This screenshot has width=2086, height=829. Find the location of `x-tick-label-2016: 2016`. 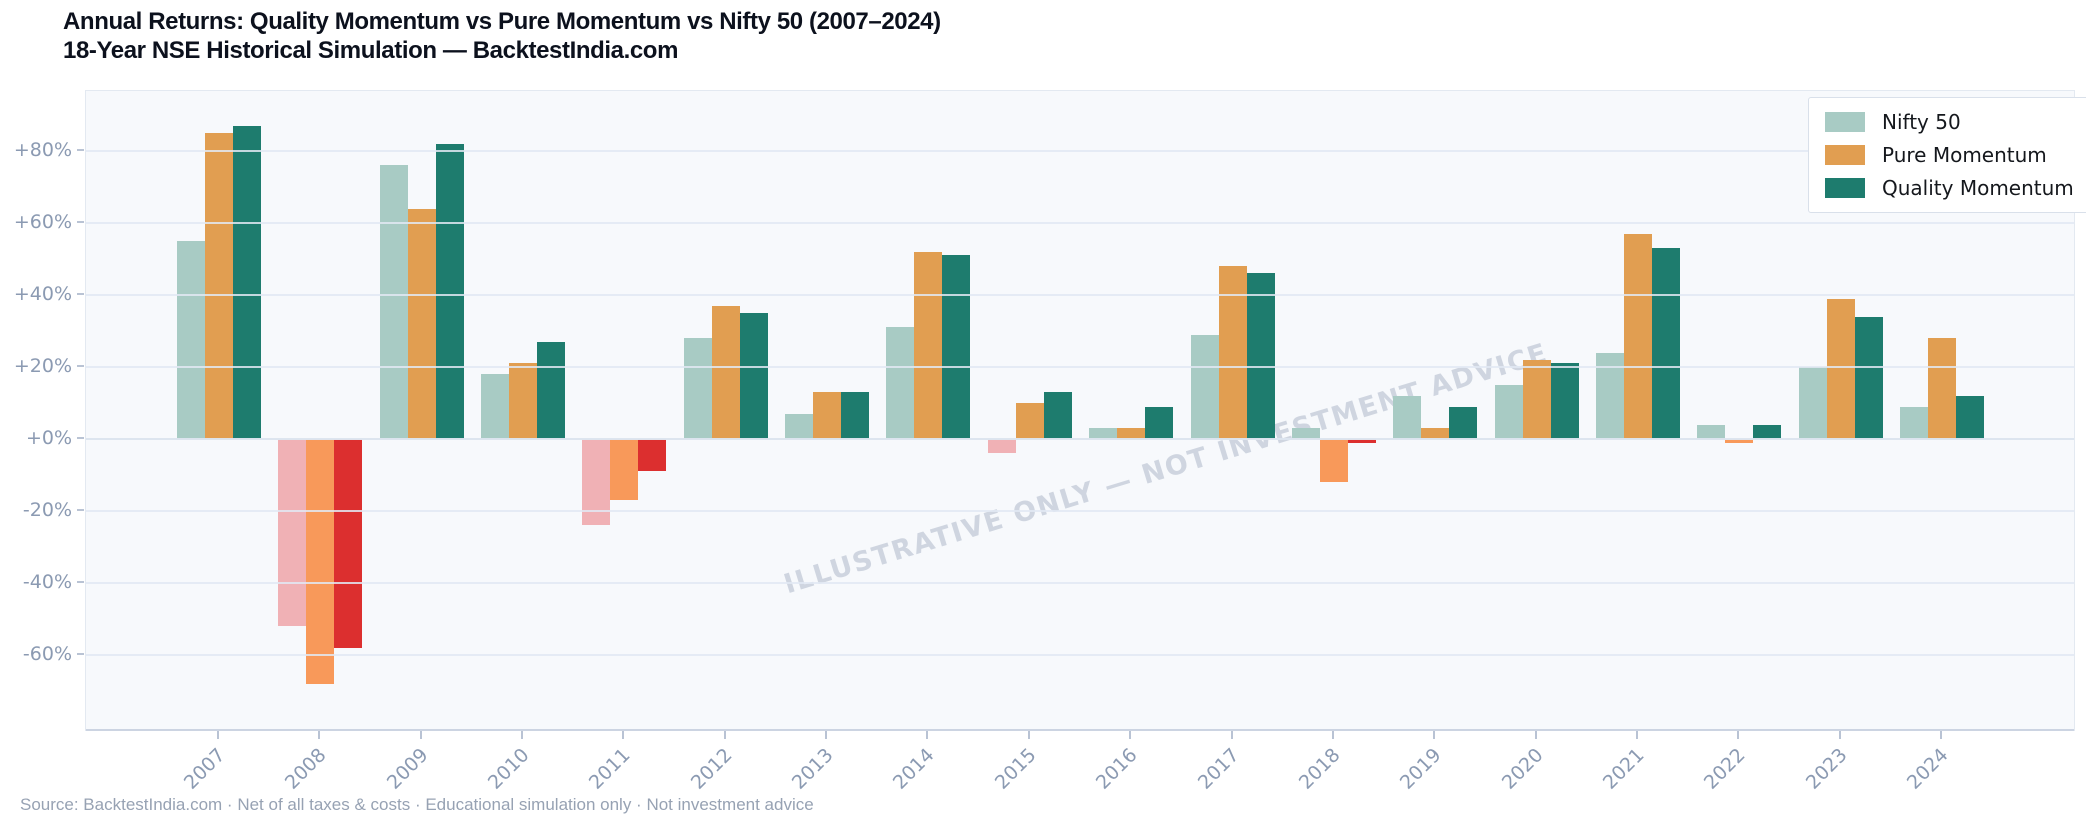

x-tick-label-2016: 2016 is located at coordinates (1116, 769).